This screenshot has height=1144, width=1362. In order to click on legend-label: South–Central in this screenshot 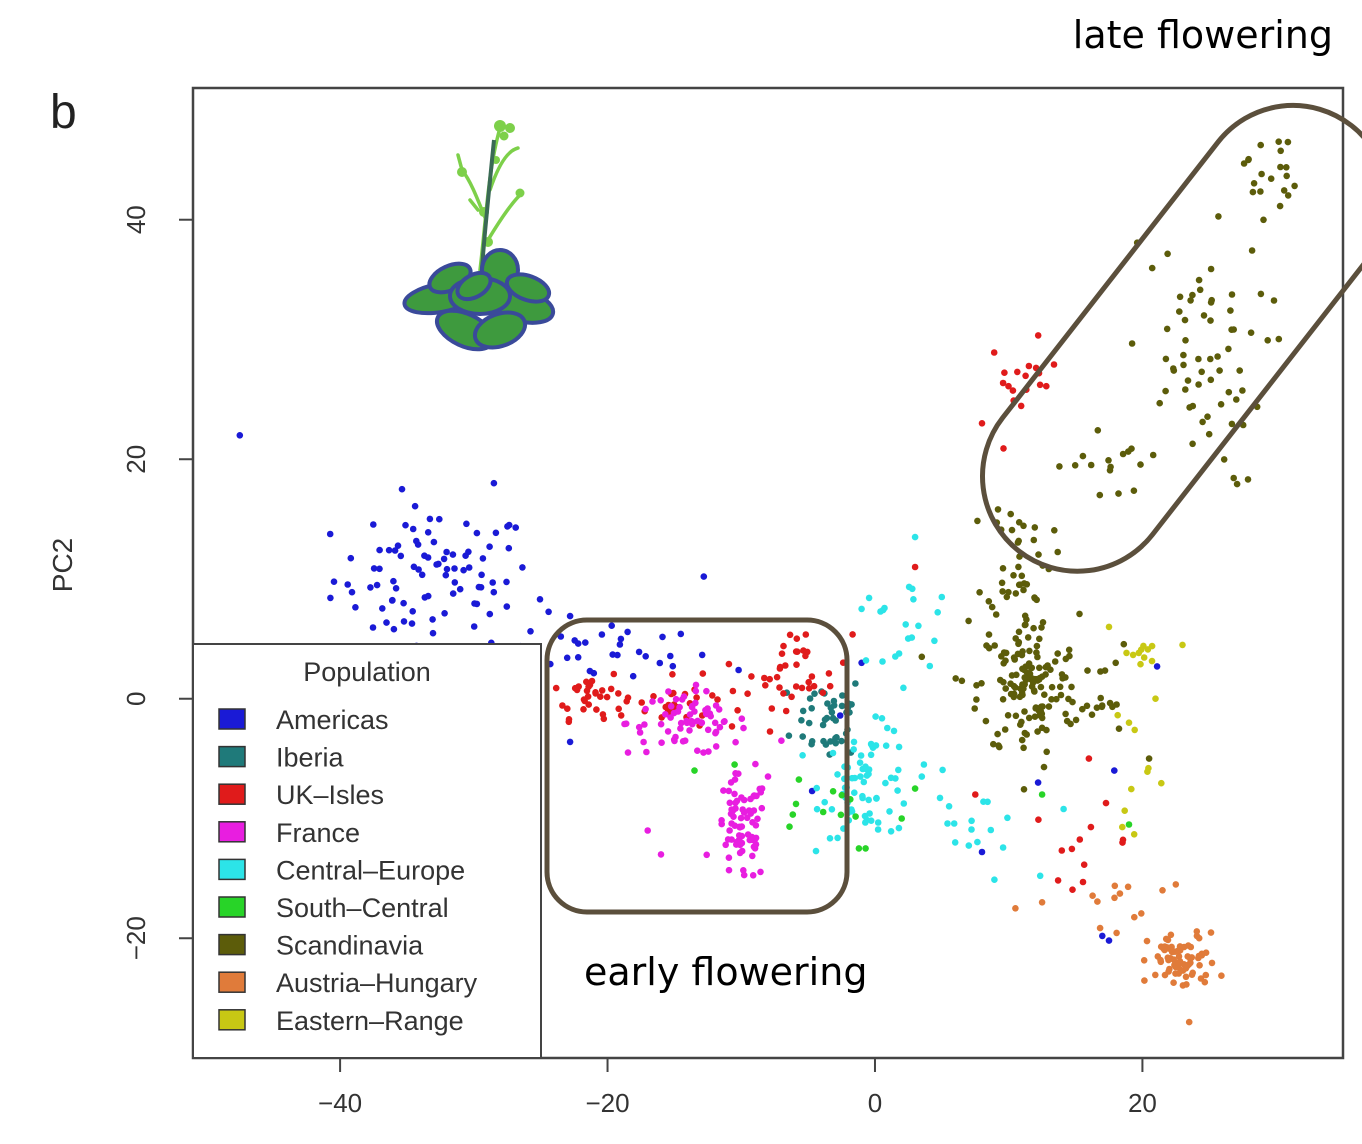, I will do `click(362, 908)`.